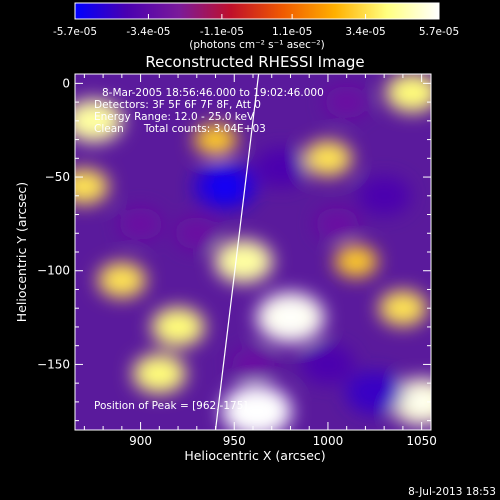 Image resolution: width=500 pixels, height=500 pixels. What do you see at coordinates (365, 32) in the screenshot?
I see `colorbar-tick-label: 3.4e-05` at bounding box center [365, 32].